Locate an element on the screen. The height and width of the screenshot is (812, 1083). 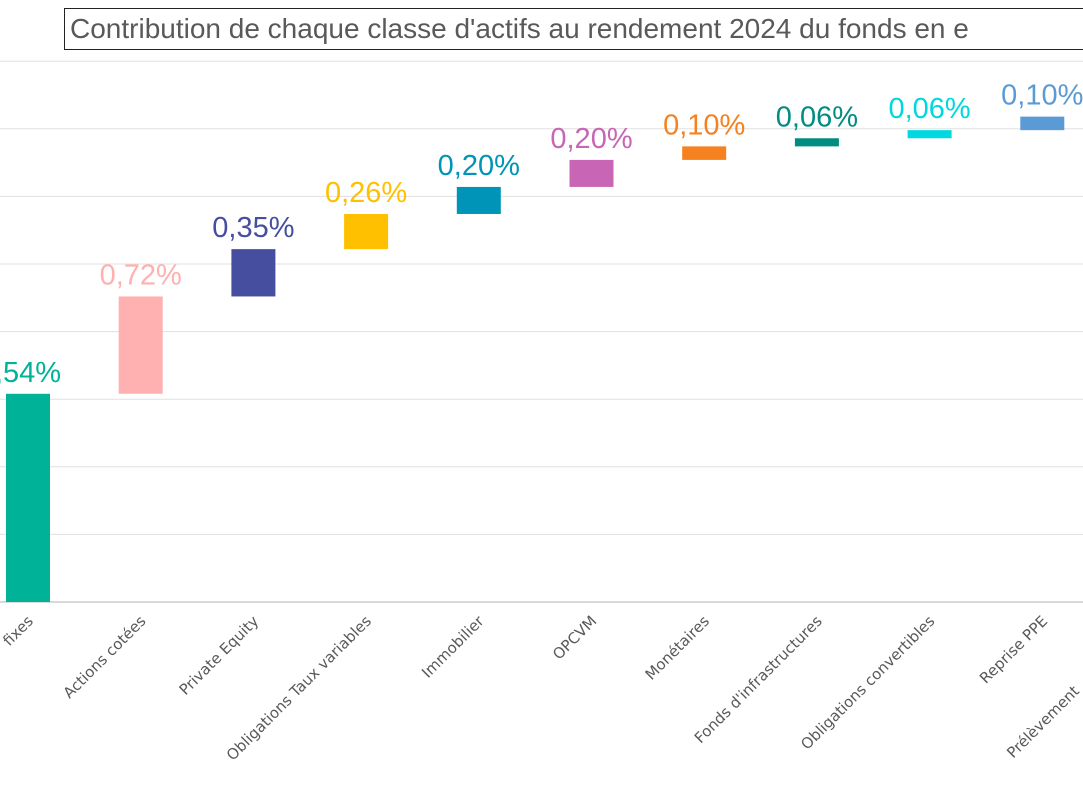
category-label: Immobilier is located at coordinates (453, 647).